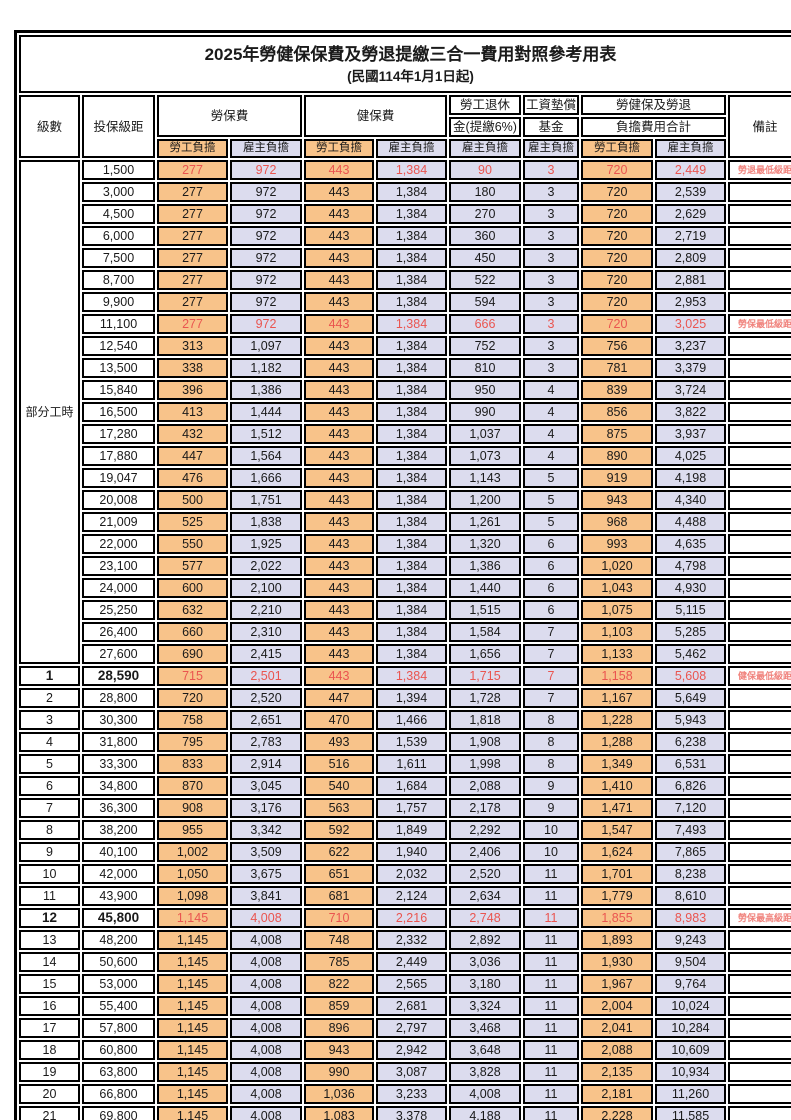  Describe the element at coordinates (118, 874) in the screenshot. I see `bracket-cell: 42,000` at that location.